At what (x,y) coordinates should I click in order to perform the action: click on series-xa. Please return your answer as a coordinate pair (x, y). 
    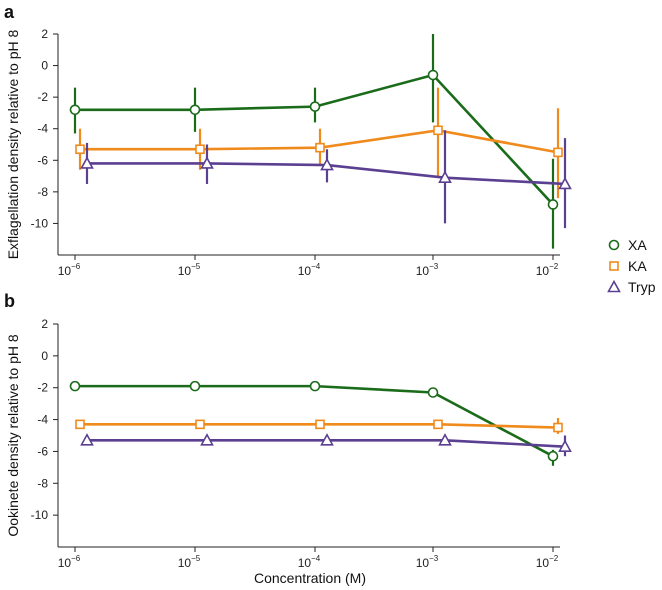
    Looking at the image, I should click on (314, 423).